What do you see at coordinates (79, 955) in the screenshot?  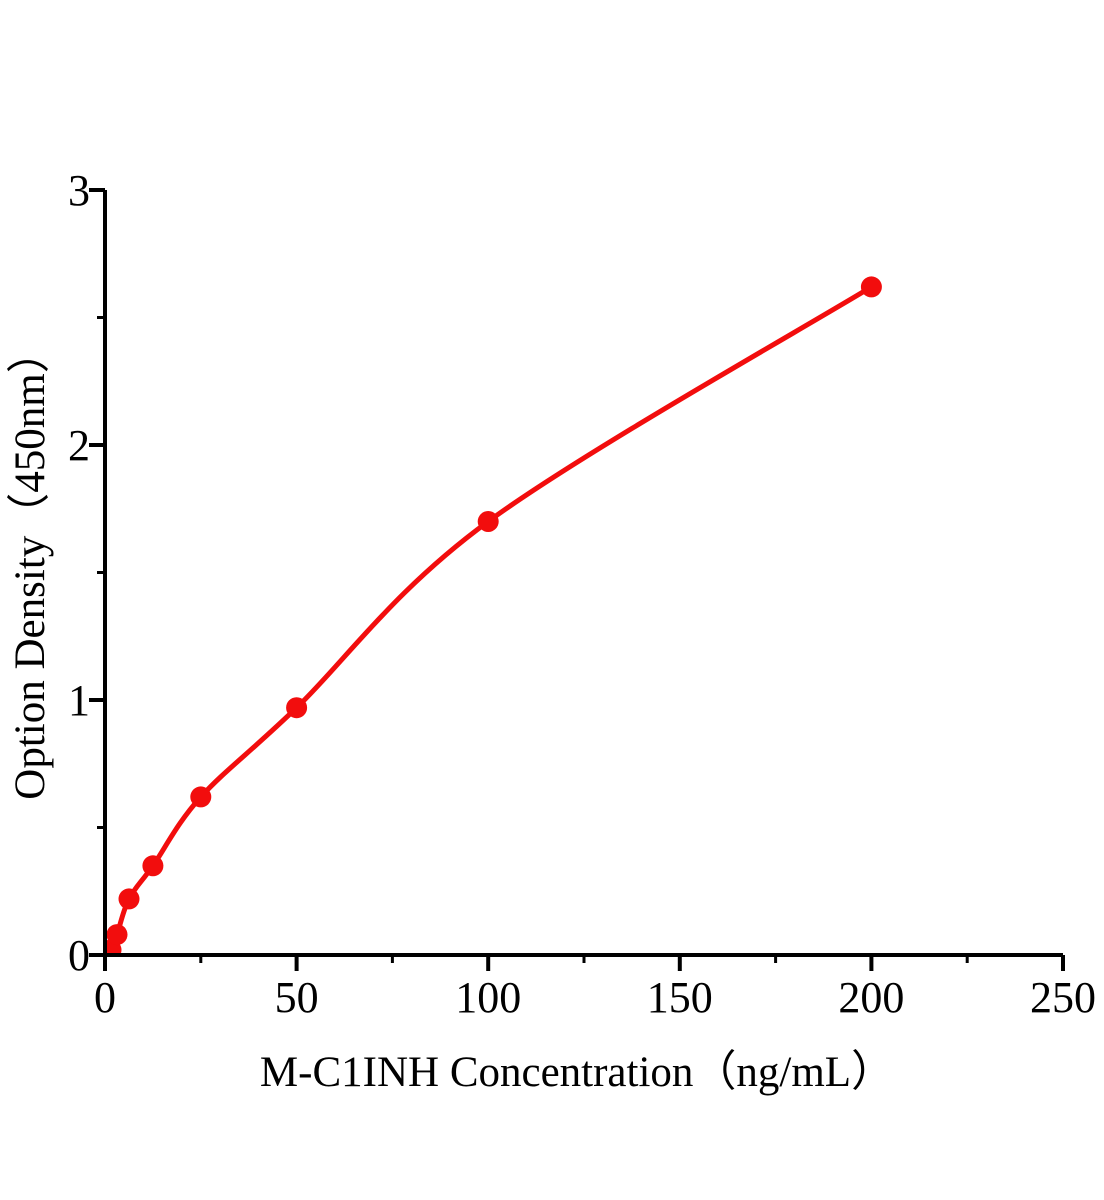 I see `y-tick-label: 0` at bounding box center [79, 955].